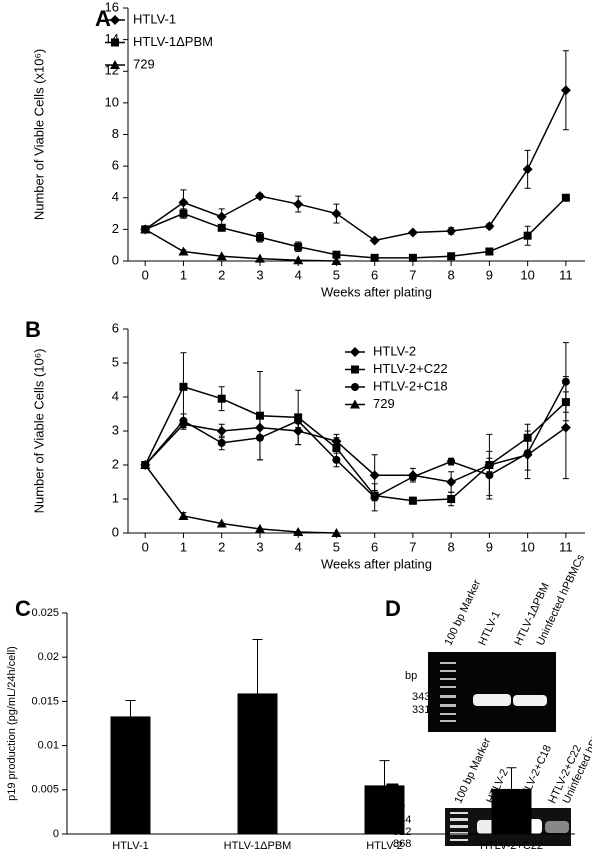 The height and width of the screenshot is (857, 592). What do you see at coordinates (33, 329) in the screenshot?
I see `panel-label: B` at bounding box center [33, 329].